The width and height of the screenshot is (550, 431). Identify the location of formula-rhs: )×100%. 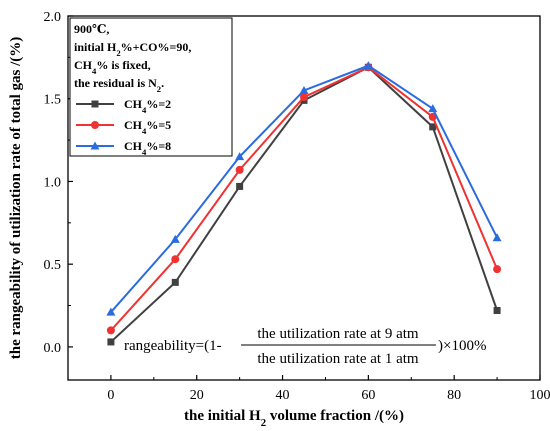
(462, 346).